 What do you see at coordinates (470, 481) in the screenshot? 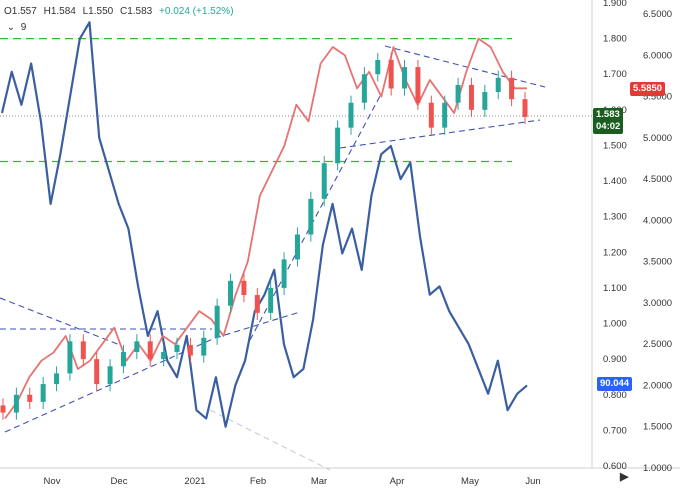
I see `time-tick-label: May` at bounding box center [470, 481].